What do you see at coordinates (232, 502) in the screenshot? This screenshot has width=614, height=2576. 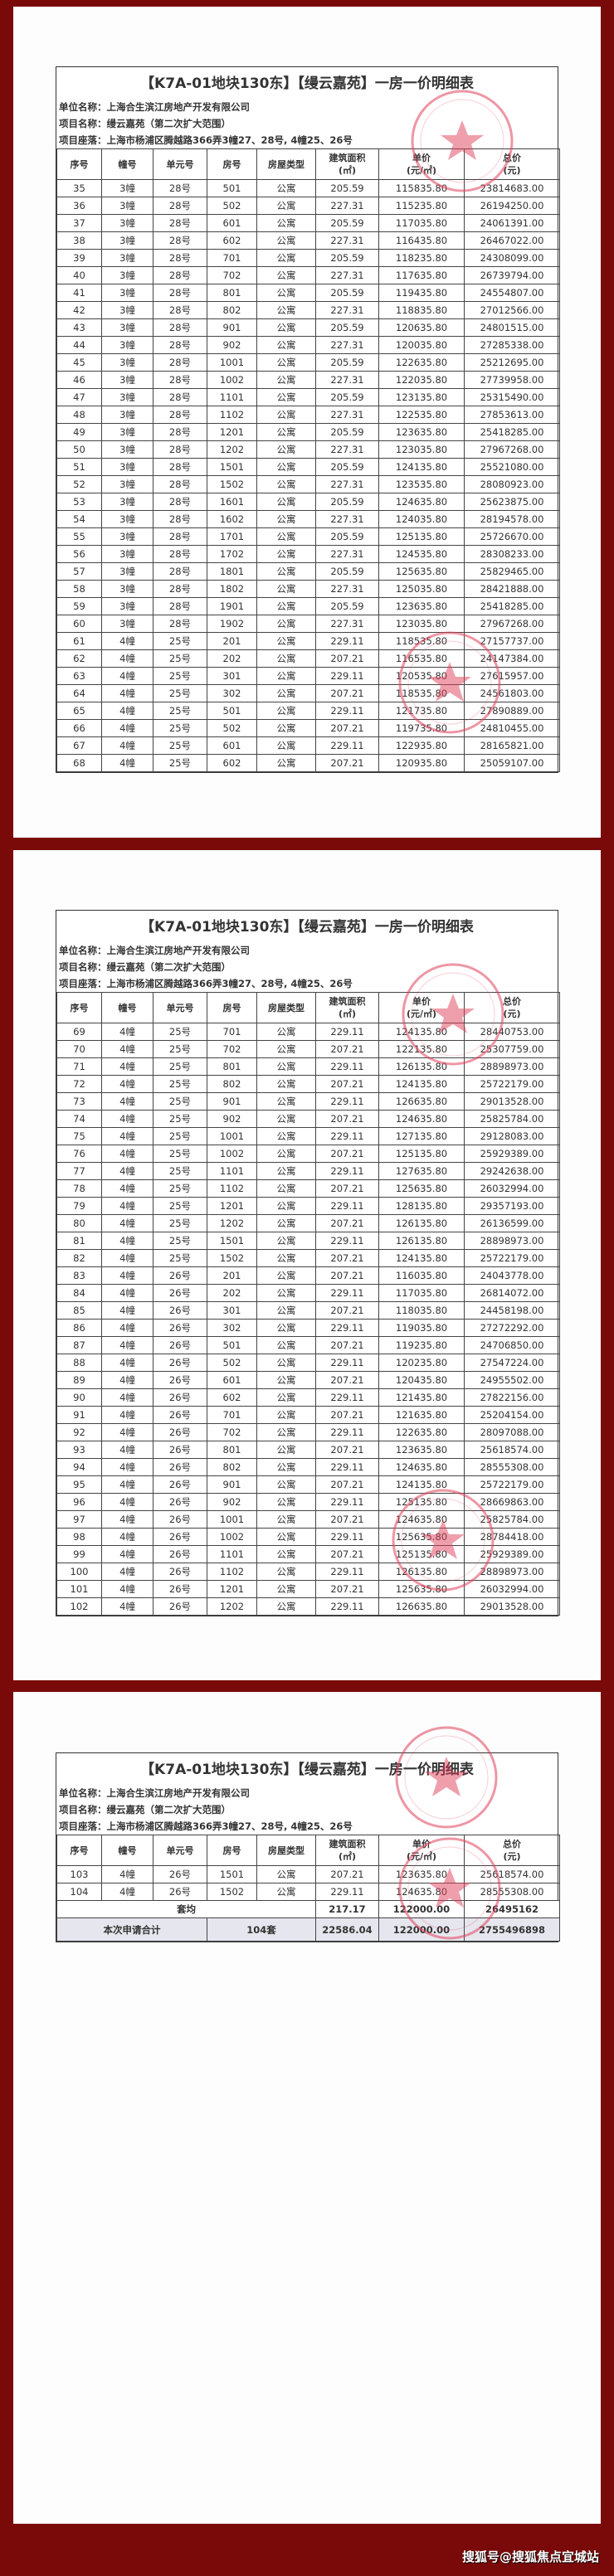 I see `table-cell: 1601` at bounding box center [232, 502].